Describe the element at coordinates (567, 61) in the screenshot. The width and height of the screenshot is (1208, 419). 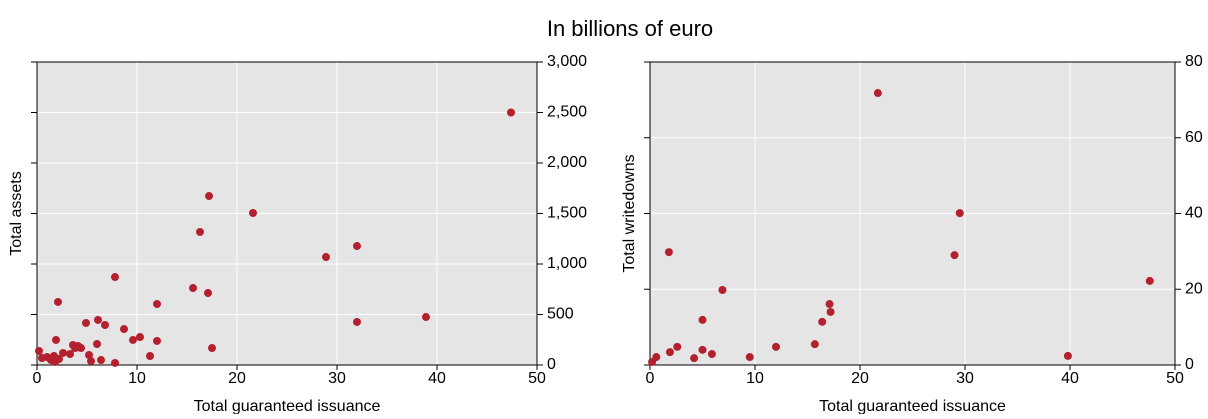
I see `y-tick-label: 3,000` at that location.